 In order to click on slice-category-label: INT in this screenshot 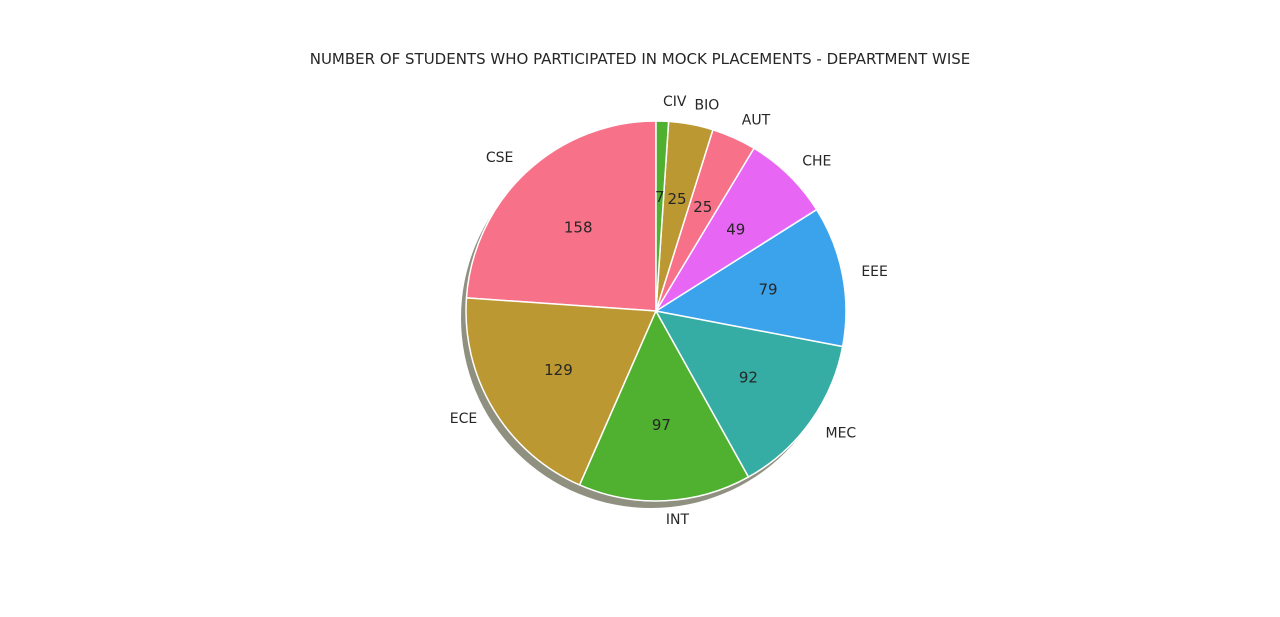, I will do `click(678, 520)`.